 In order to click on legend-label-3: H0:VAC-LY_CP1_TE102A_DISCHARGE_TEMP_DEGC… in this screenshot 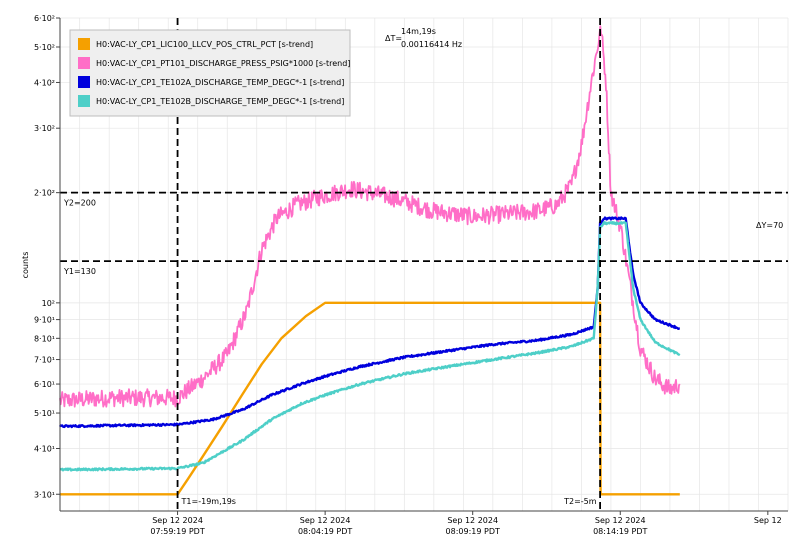, I will do `click(220, 82)`.